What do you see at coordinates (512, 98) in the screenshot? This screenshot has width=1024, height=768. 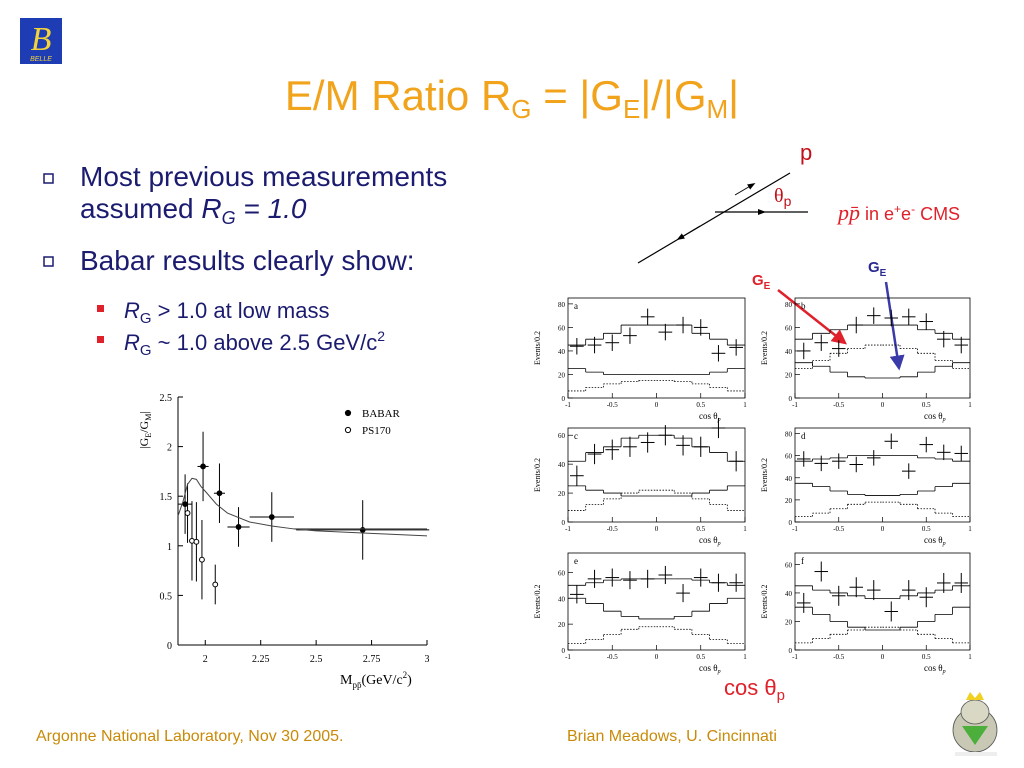 I see `slide-title: E/M Ratio RG = |GE|/|GM|` at bounding box center [512, 98].